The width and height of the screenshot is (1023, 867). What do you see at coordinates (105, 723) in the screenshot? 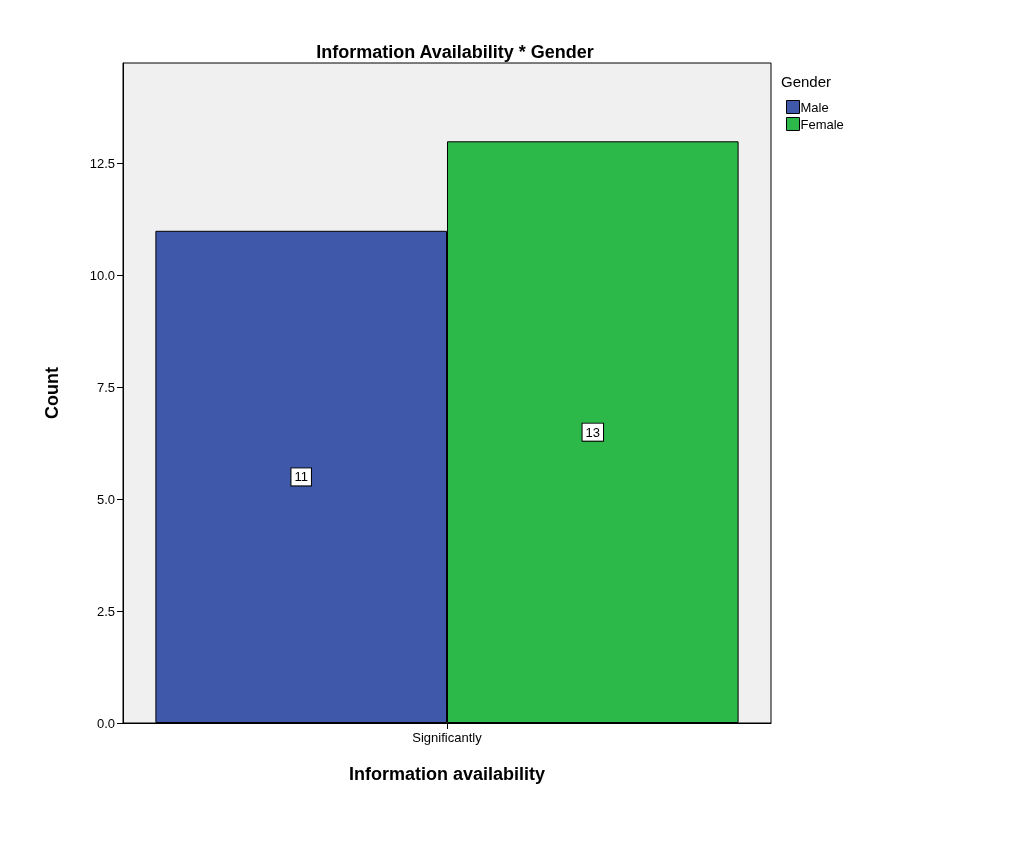
I see `y-tick-label: 0.0` at bounding box center [105, 723].